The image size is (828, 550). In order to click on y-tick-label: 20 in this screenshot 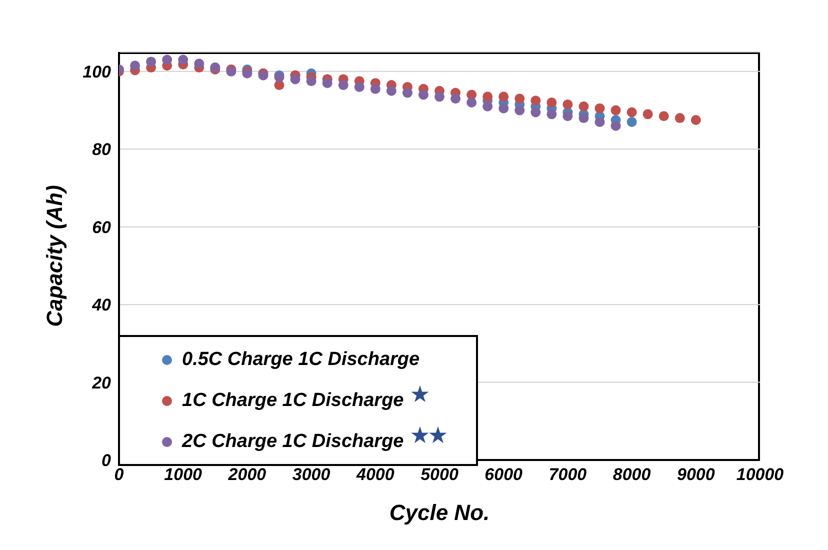, I will do `click(101, 382)`.